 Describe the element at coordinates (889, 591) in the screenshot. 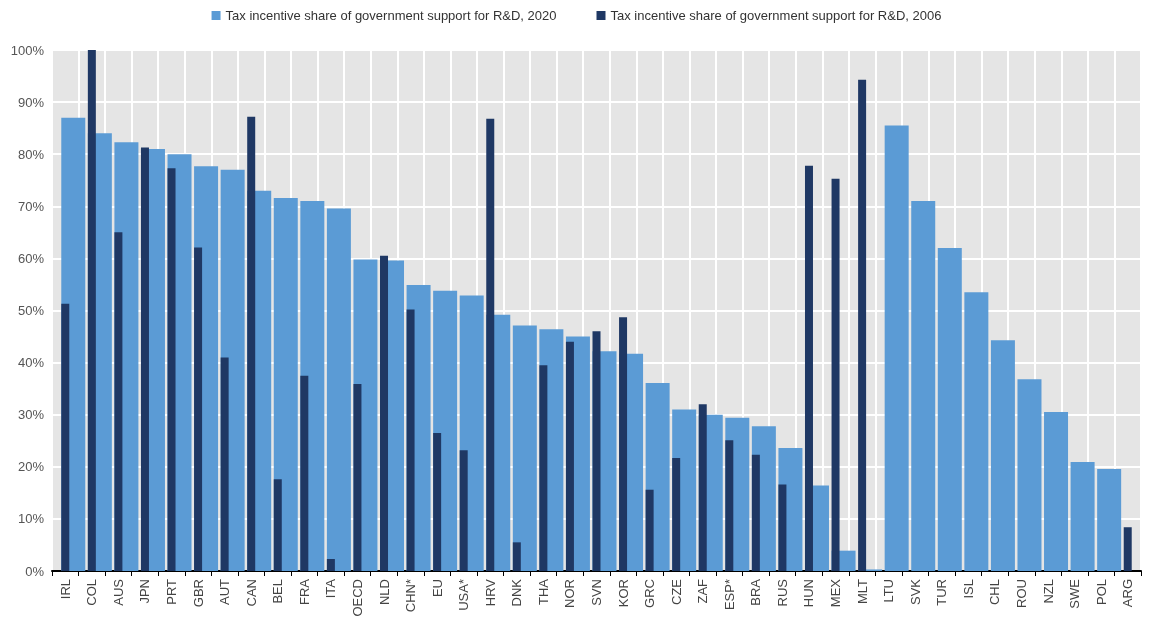

I see `x-tick-label: LTU` at that location.